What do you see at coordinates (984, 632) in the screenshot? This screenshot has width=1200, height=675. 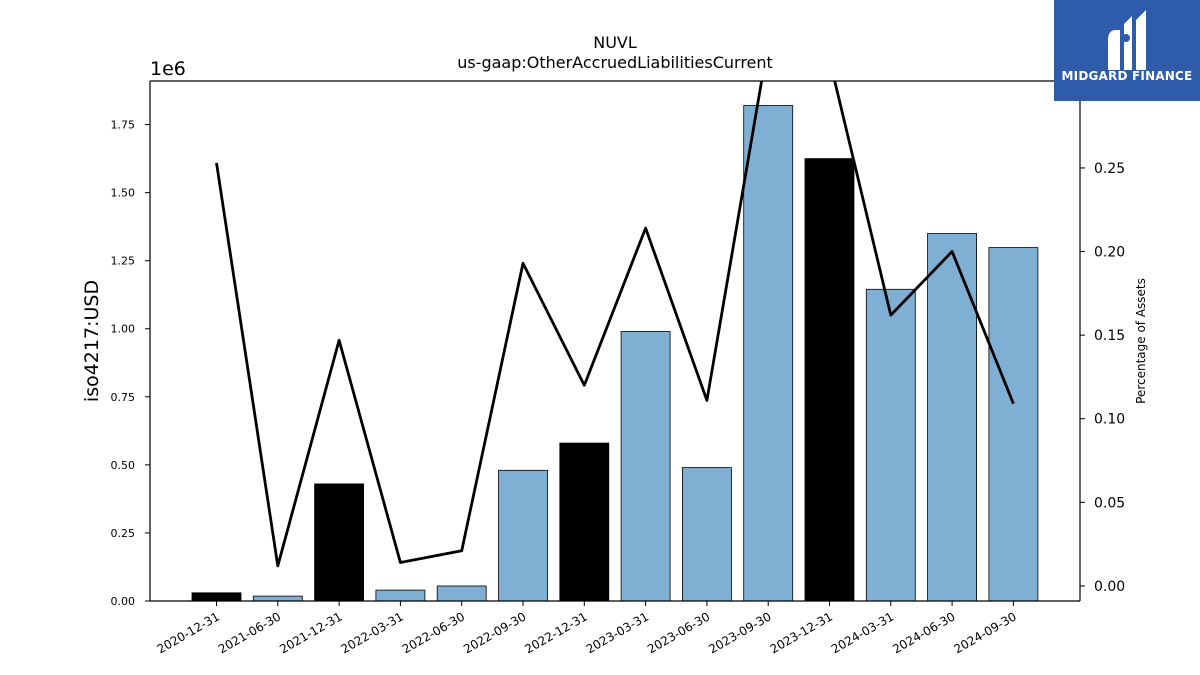 I see `x-tick-label: 2024-09-30` at bounding box center [984, 632].